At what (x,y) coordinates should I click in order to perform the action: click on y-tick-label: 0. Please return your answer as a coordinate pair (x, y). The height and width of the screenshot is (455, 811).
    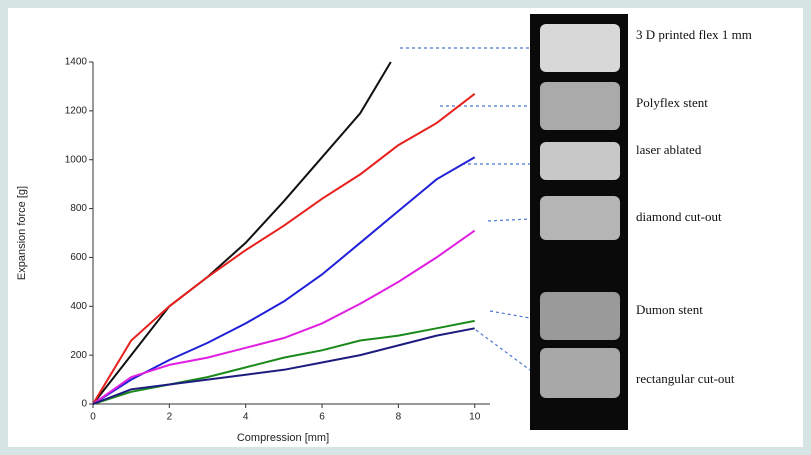
    Looking at the image, I should click on (84, 404).